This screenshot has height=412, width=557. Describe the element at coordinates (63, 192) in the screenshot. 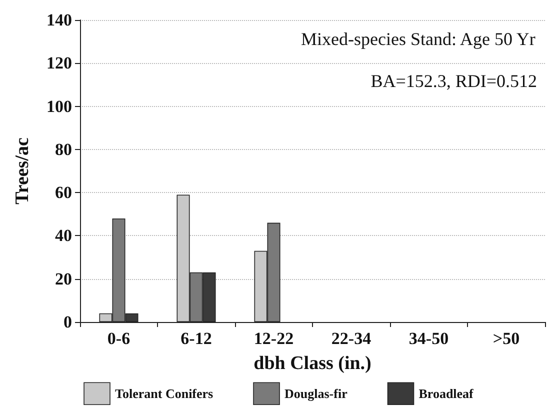

I see `y-tick-label: 60` at that location.